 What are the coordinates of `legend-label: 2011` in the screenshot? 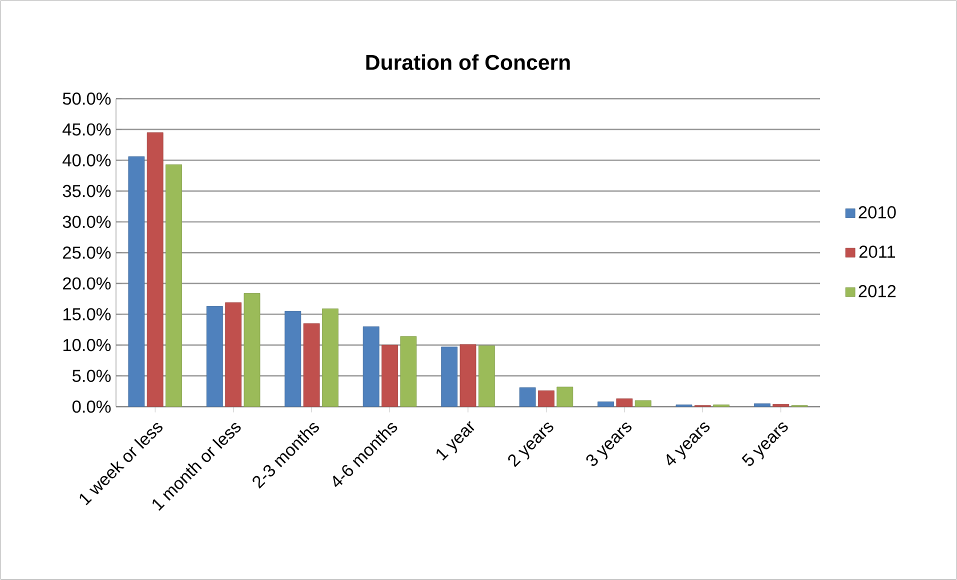 It's located at (877, 252).